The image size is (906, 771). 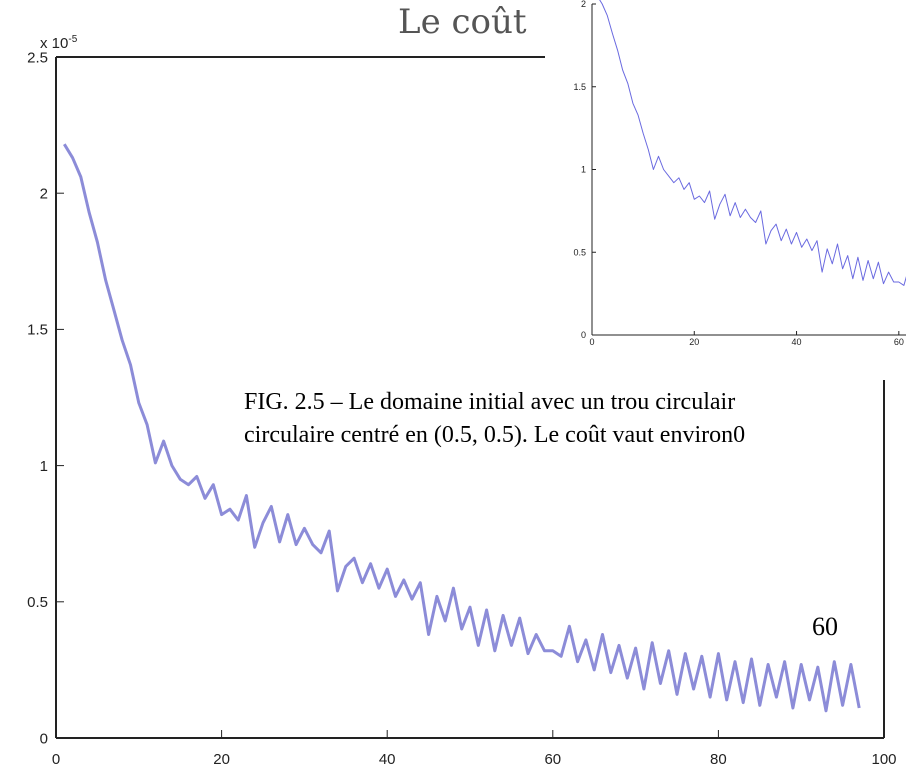 What do you see at coordinates (44, 738) in the screenshot?
I see `main-y-tick-label: 0` at bounding box center [44, 738].